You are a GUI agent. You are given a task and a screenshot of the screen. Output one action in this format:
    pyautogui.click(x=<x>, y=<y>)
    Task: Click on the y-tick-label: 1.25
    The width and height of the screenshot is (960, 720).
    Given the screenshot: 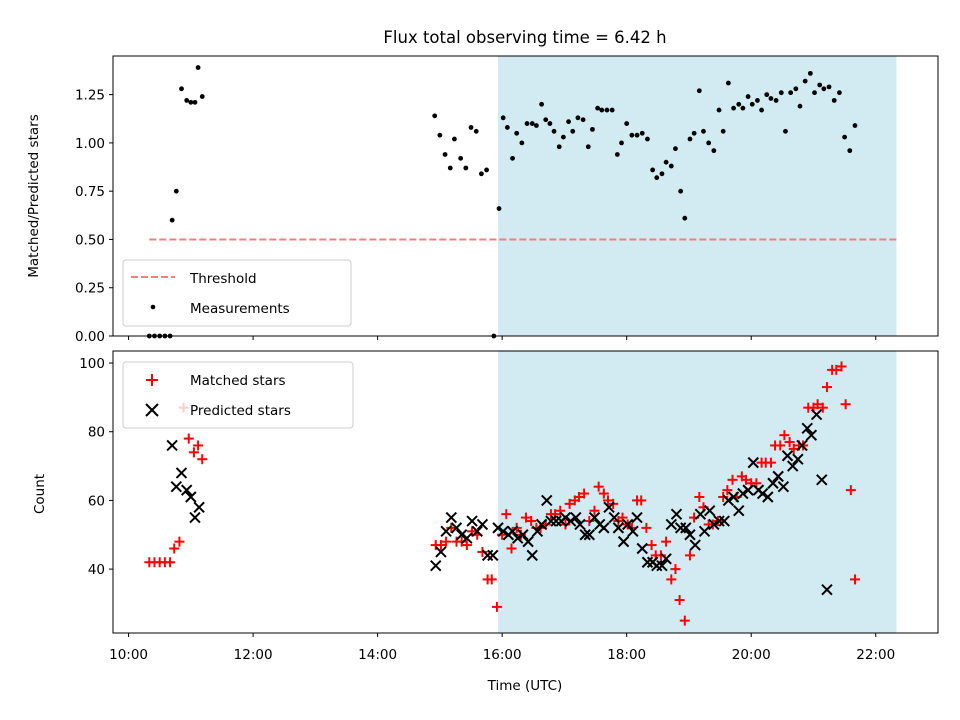 What is the action you would take?
    pyautogui.click(x=90, y=96)
    